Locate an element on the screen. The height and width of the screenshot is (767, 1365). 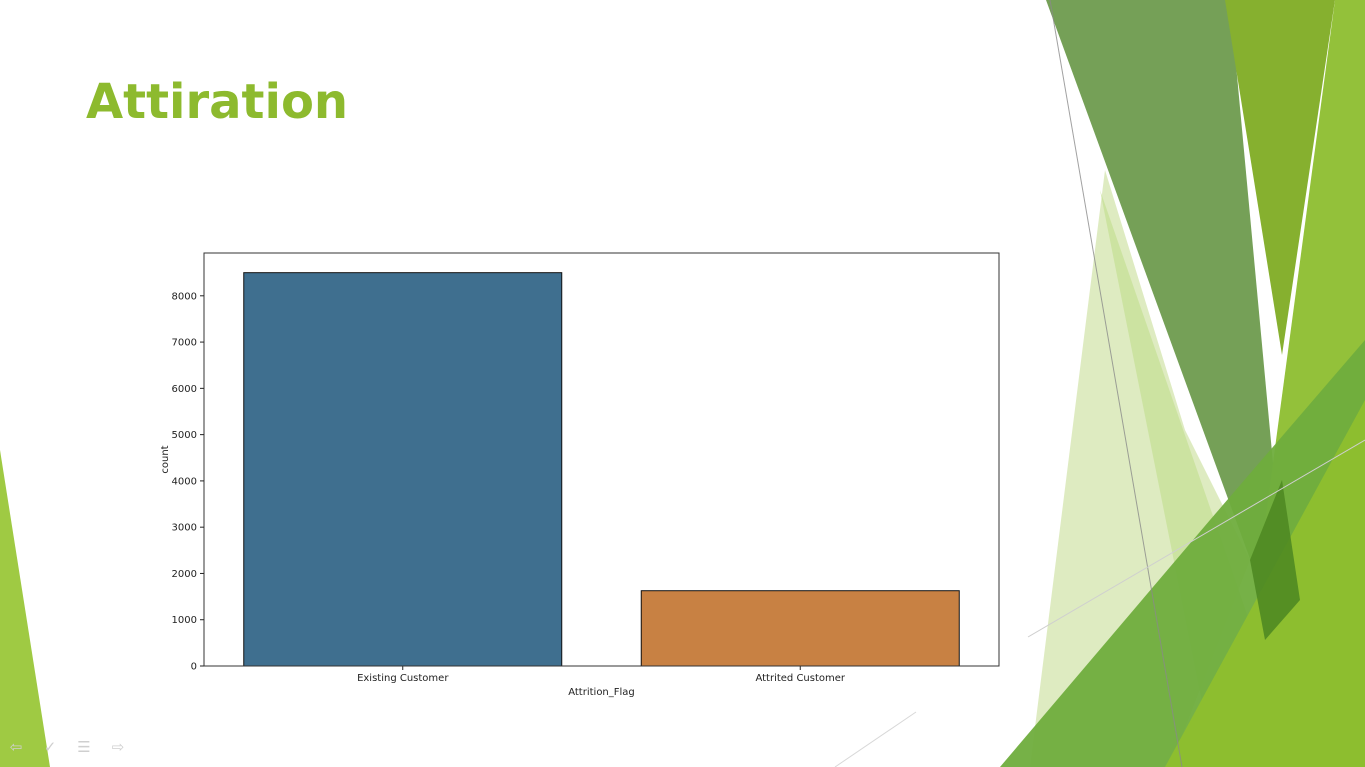
y-tick-label: 5000 is located at coordinates (184, 435).